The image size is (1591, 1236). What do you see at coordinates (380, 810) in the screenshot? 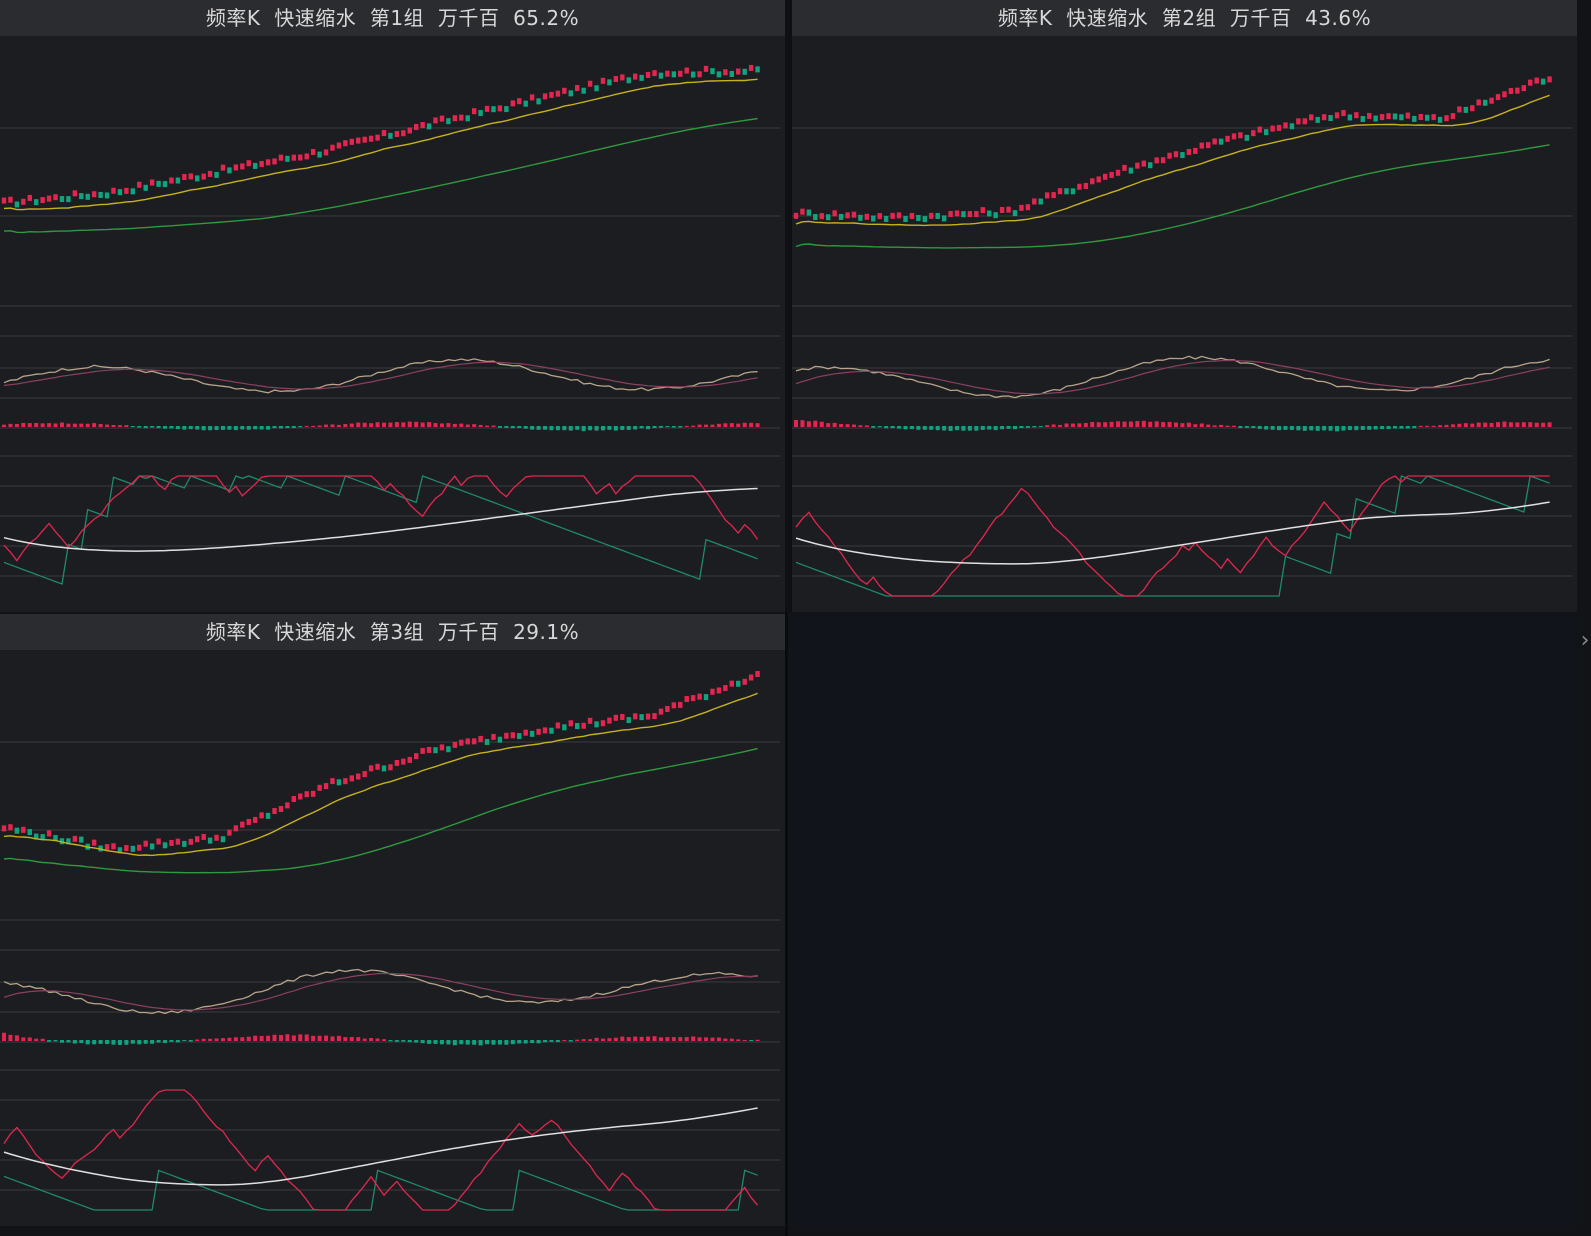
I see `ma-long-line` at bounding box center [380, 810].